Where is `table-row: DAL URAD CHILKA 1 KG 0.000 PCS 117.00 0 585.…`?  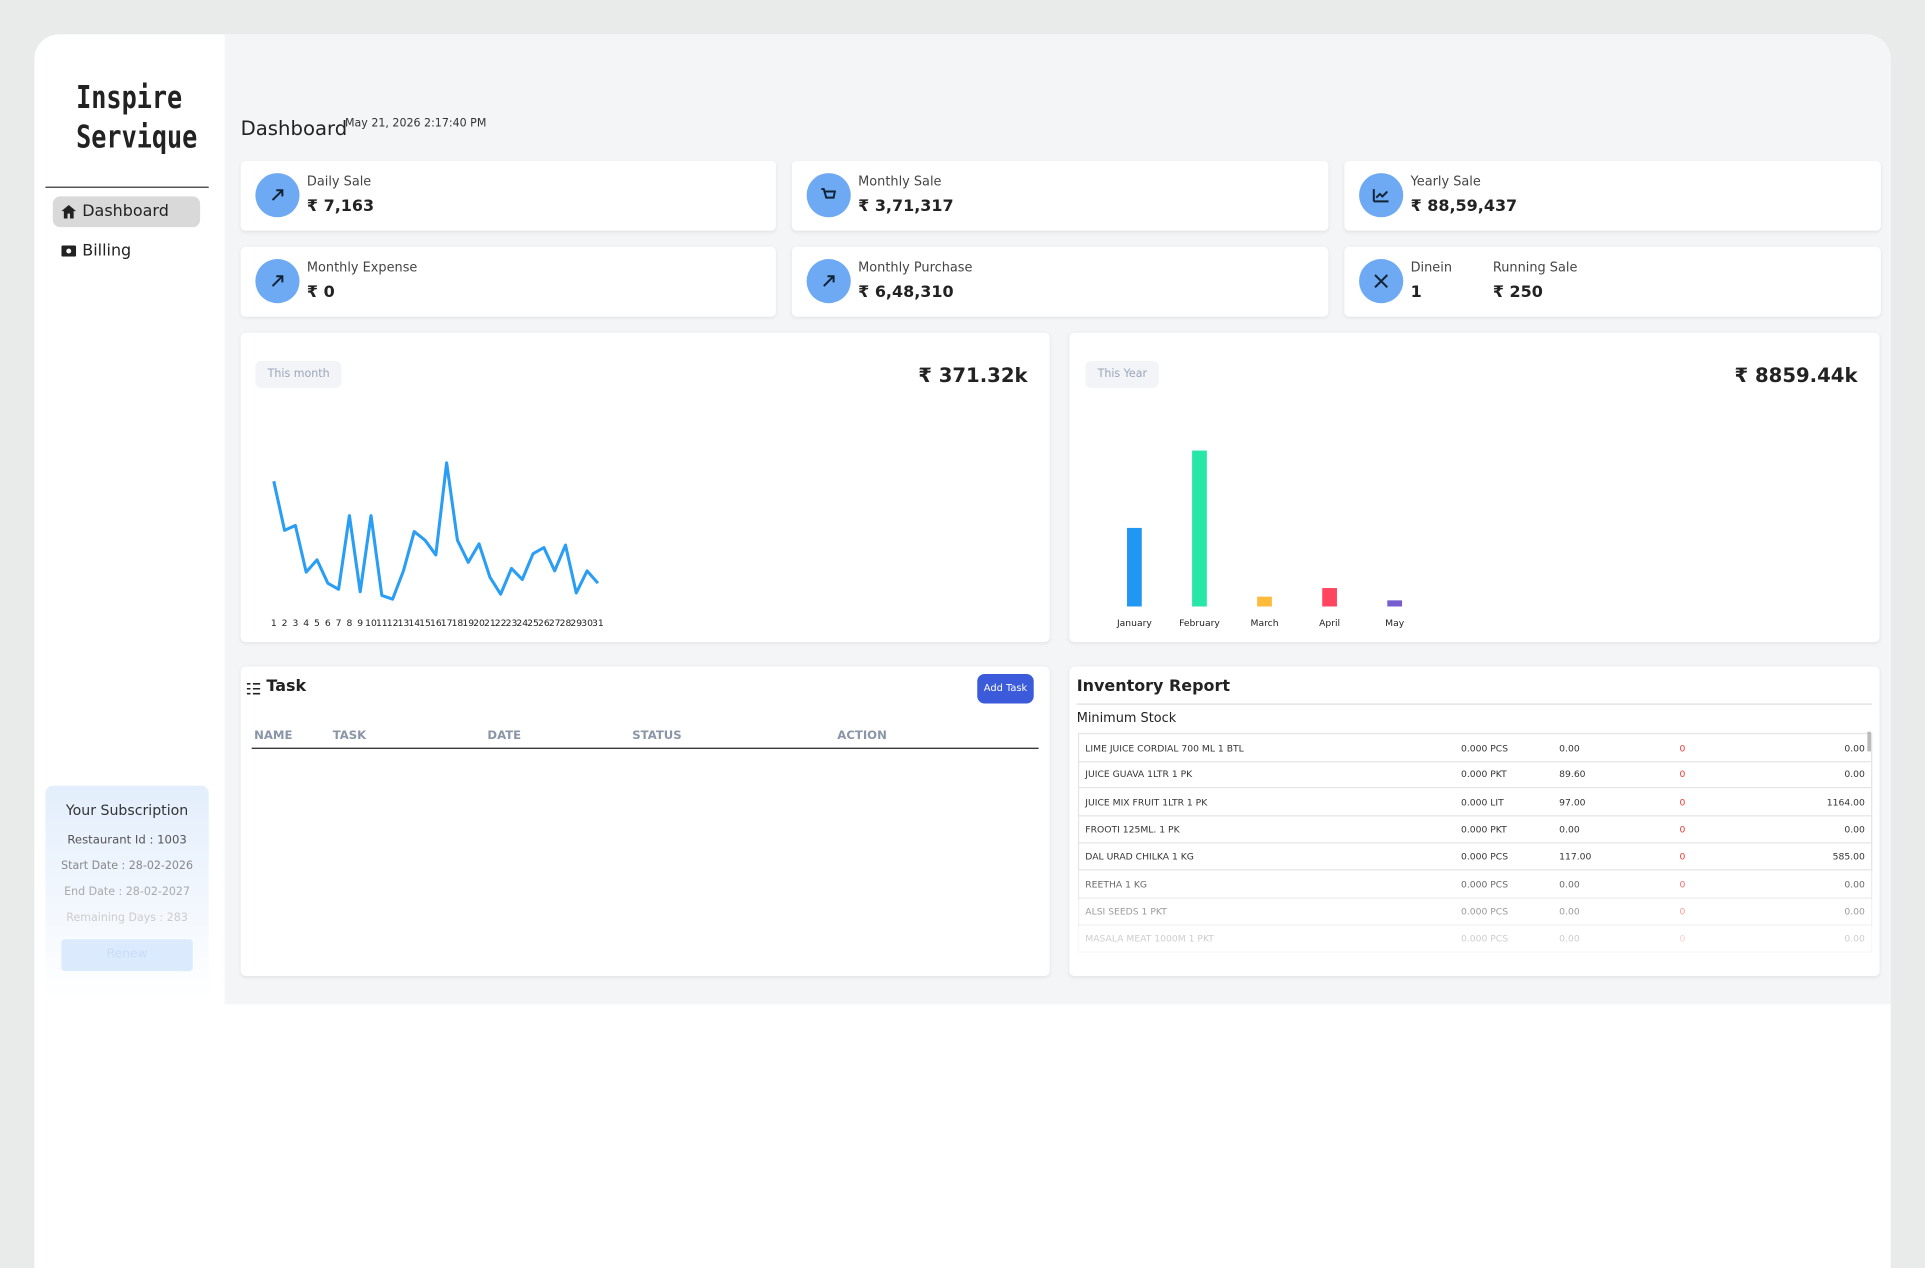 table-row: DAL URAD CHILKA 1 KG 0.000 PCS 117.00 0 585.… is located at coordinates (1475, 856).